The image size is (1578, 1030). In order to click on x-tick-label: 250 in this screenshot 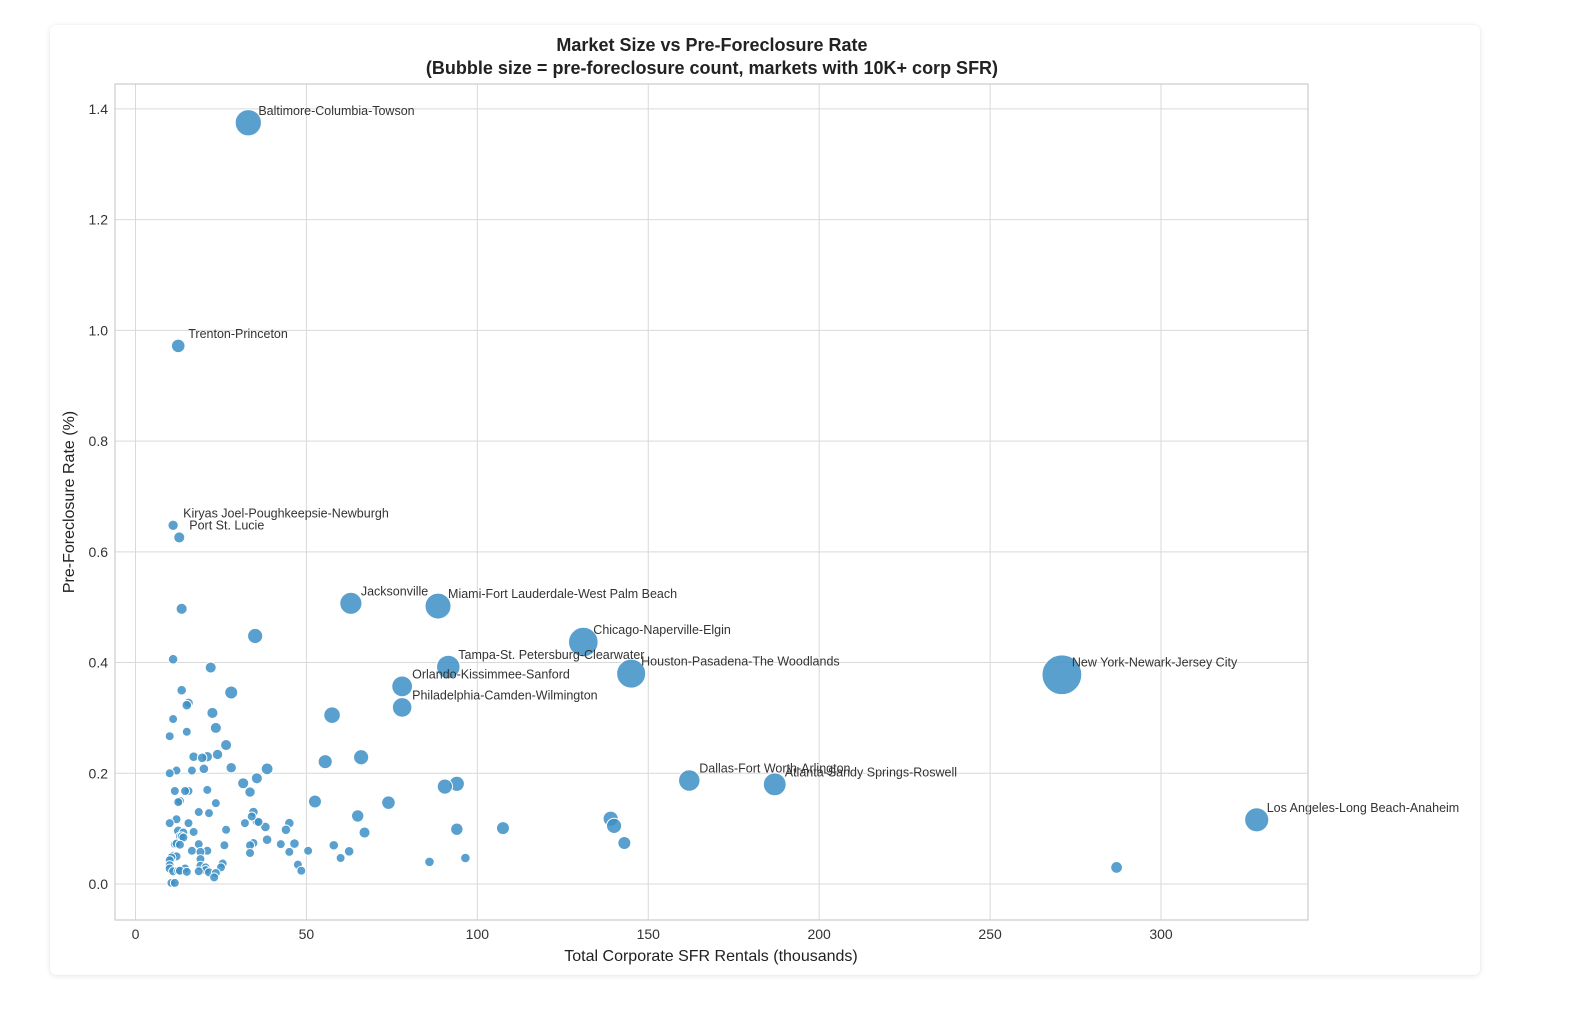, I will do `click(990, 934)`.